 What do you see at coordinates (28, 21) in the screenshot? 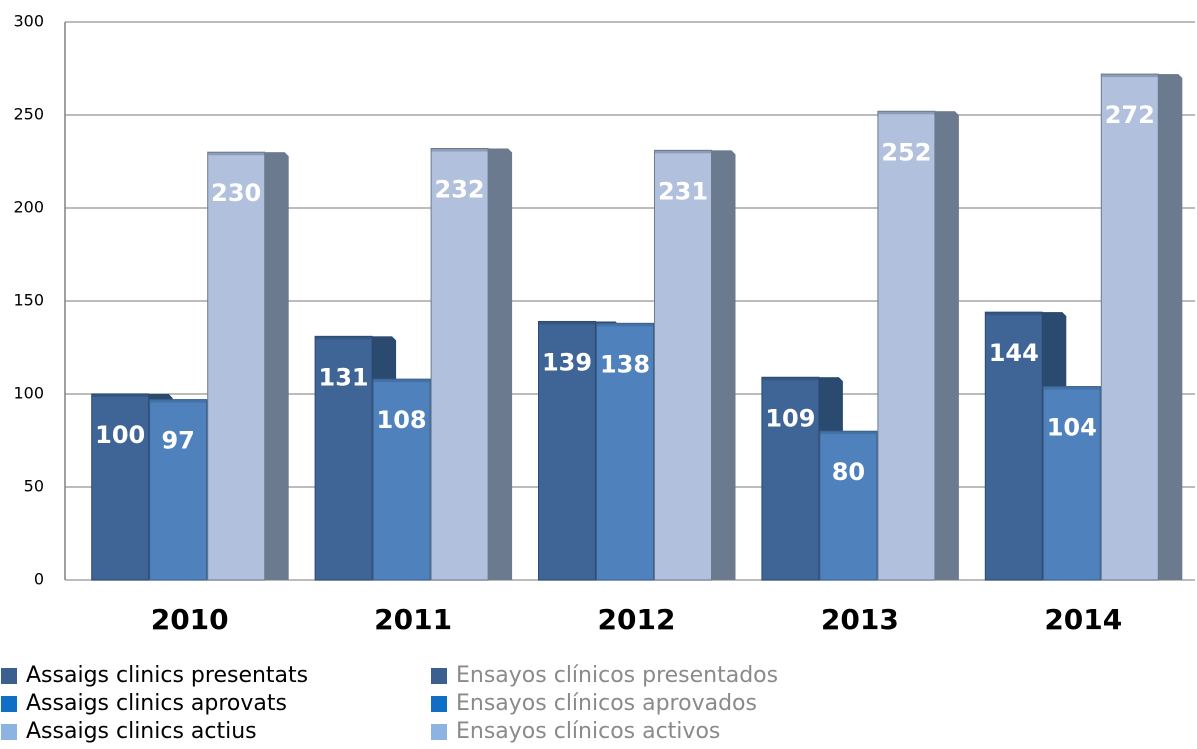
I see `y-tick-label: 300` at bounding box center [28, 21].